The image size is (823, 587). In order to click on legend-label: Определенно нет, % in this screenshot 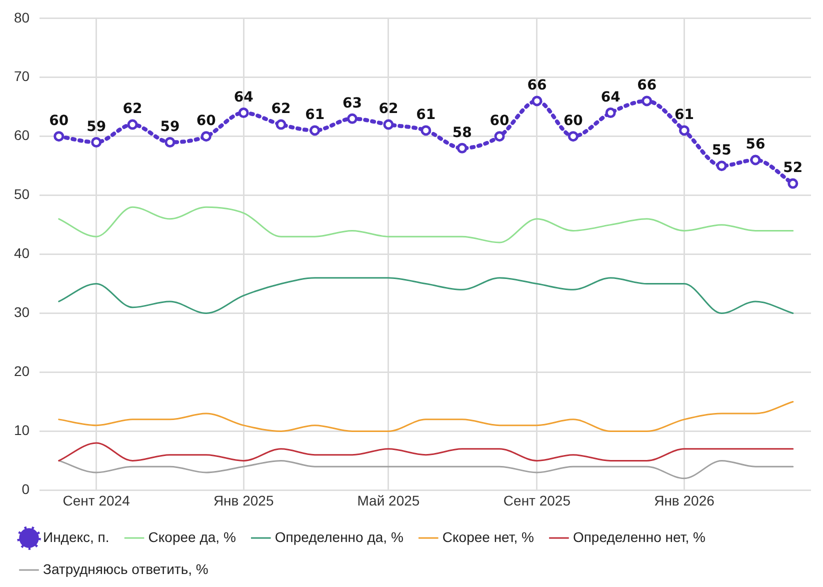, I will do `click(639, 536)`.